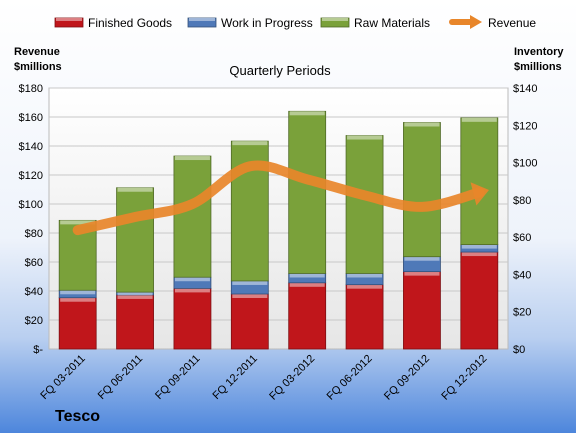 The image size is (576, 433). What do you see at coordinates (31, 176) in the screenshot?
I see `left-tick-label: $120` at bounding box center [31, 176].